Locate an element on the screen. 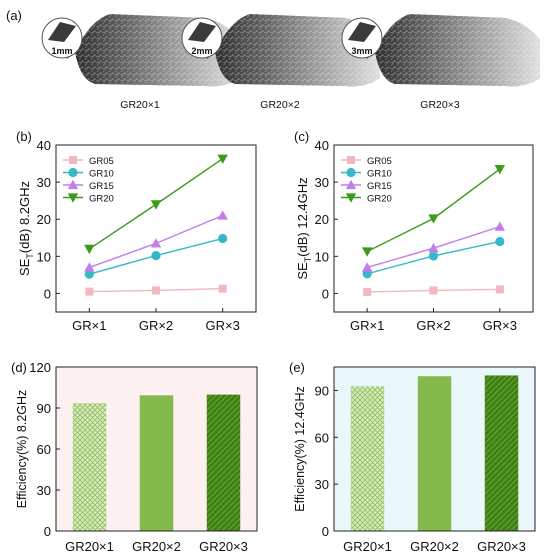 The width and height of the screenshot is (550, 558). x-tick-label: GR×1 is located at coordinates (89, 325).